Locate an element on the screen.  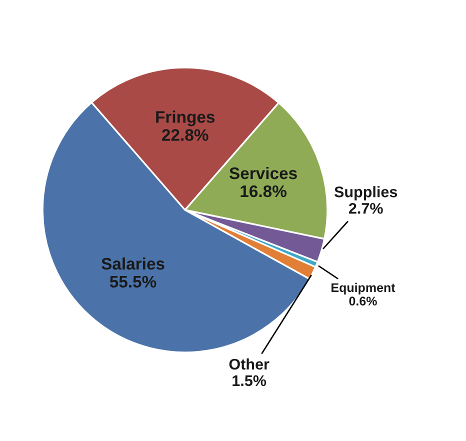
data-label: 16.8% is located at coordinates (263, 191).